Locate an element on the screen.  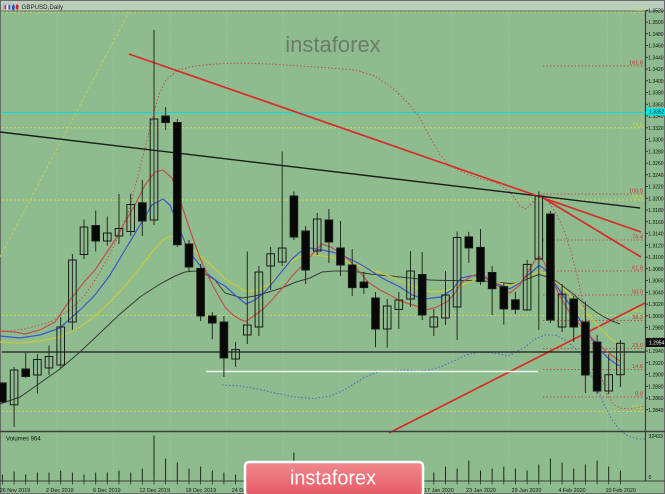
svg-text: Volumes 964 is located at coordinates (23, 440).